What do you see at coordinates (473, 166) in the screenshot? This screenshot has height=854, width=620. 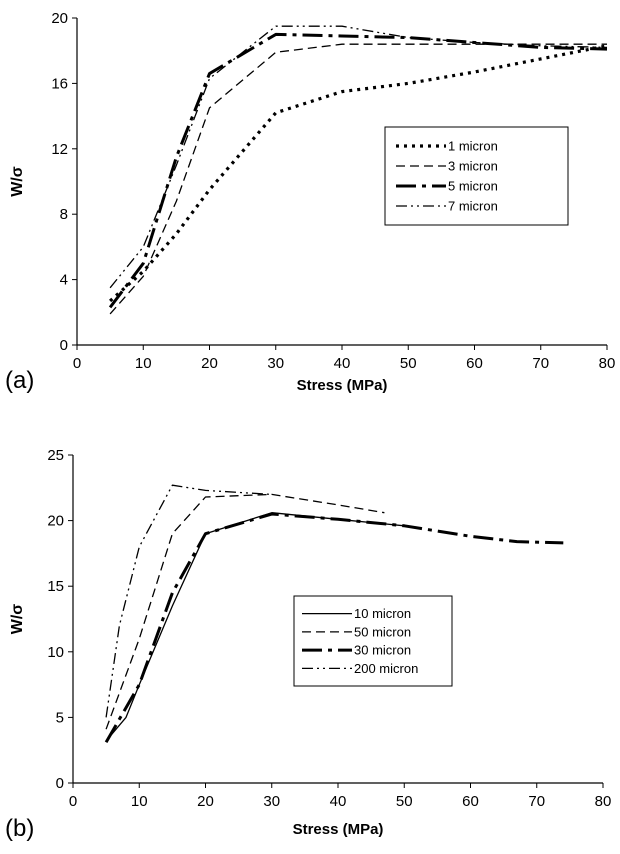 I see `legend-label: 3 micron` at bounding box center [473, 166].